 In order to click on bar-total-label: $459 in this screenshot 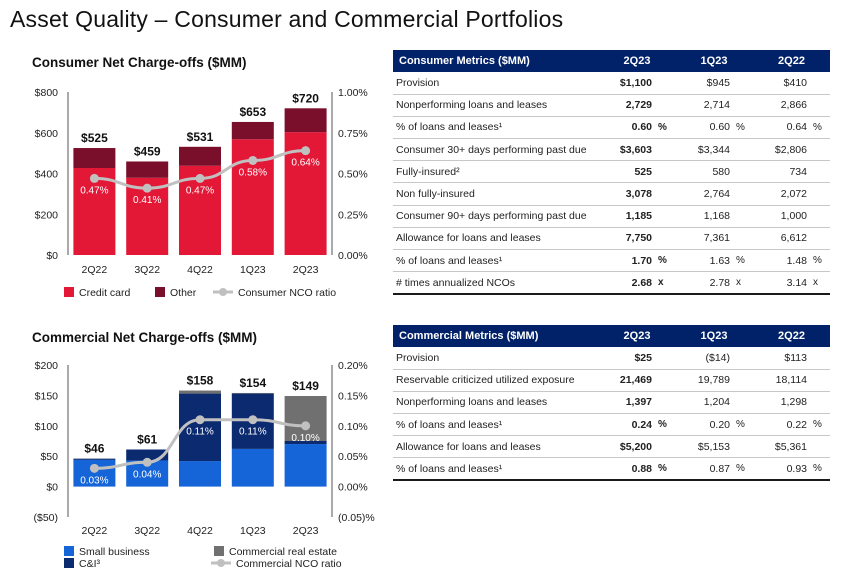, I will do `click(147, 151)`.